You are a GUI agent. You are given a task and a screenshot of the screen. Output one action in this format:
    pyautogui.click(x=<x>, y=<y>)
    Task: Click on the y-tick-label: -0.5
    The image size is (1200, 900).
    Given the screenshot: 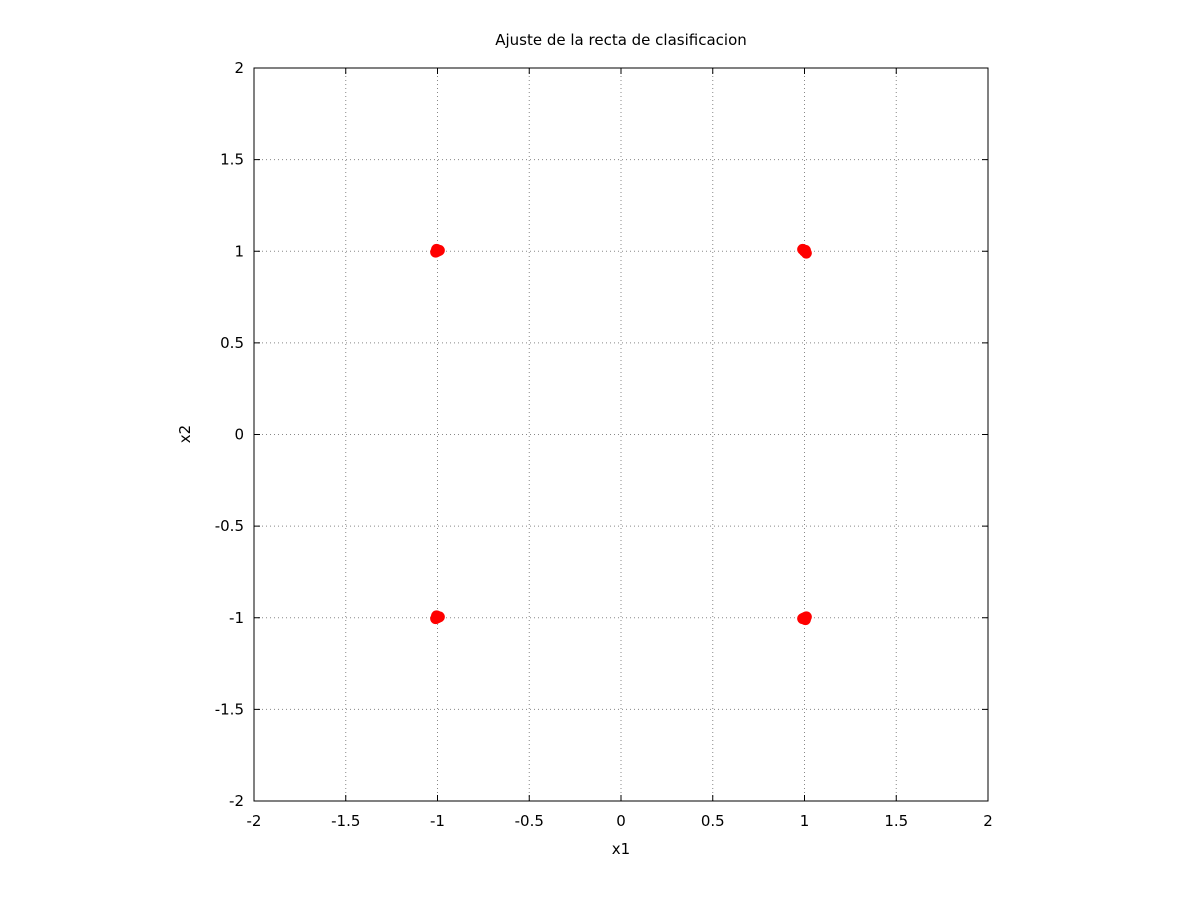 What is the action you would take?
    pyautogui.click(x=229, y=526)
    